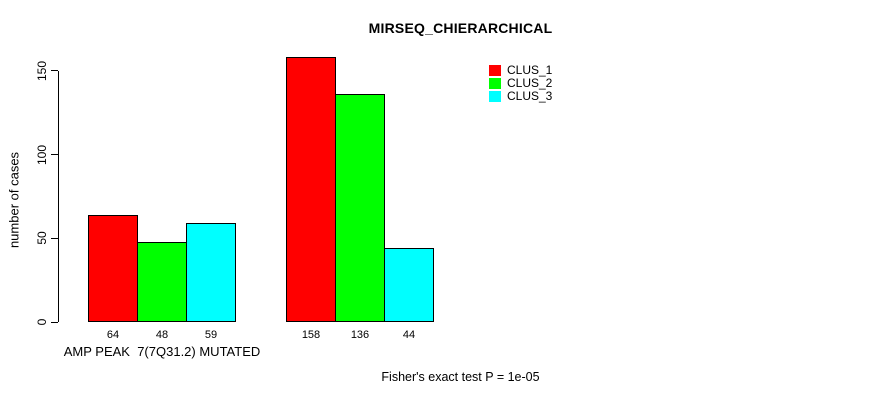 Image resolution: width=890 pixels, height=400 pixels. I want to click on bar-value-label: 136, so click(360, 335).